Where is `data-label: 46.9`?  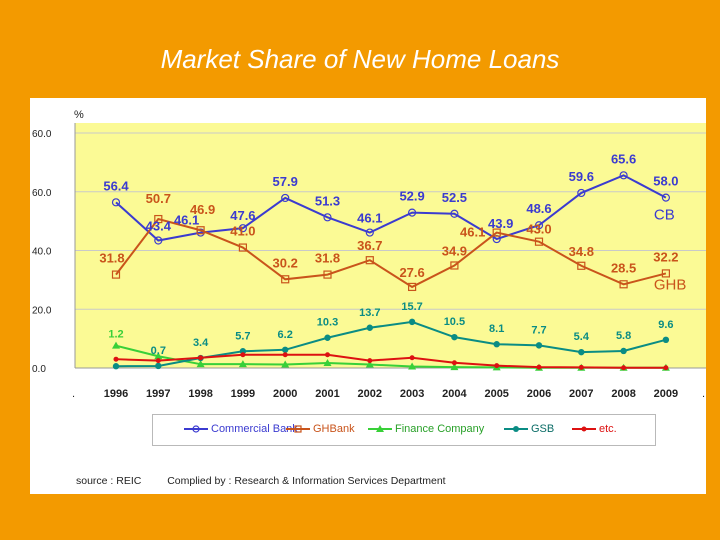
data-label: 46.9 is located at coordinates (202, 209).